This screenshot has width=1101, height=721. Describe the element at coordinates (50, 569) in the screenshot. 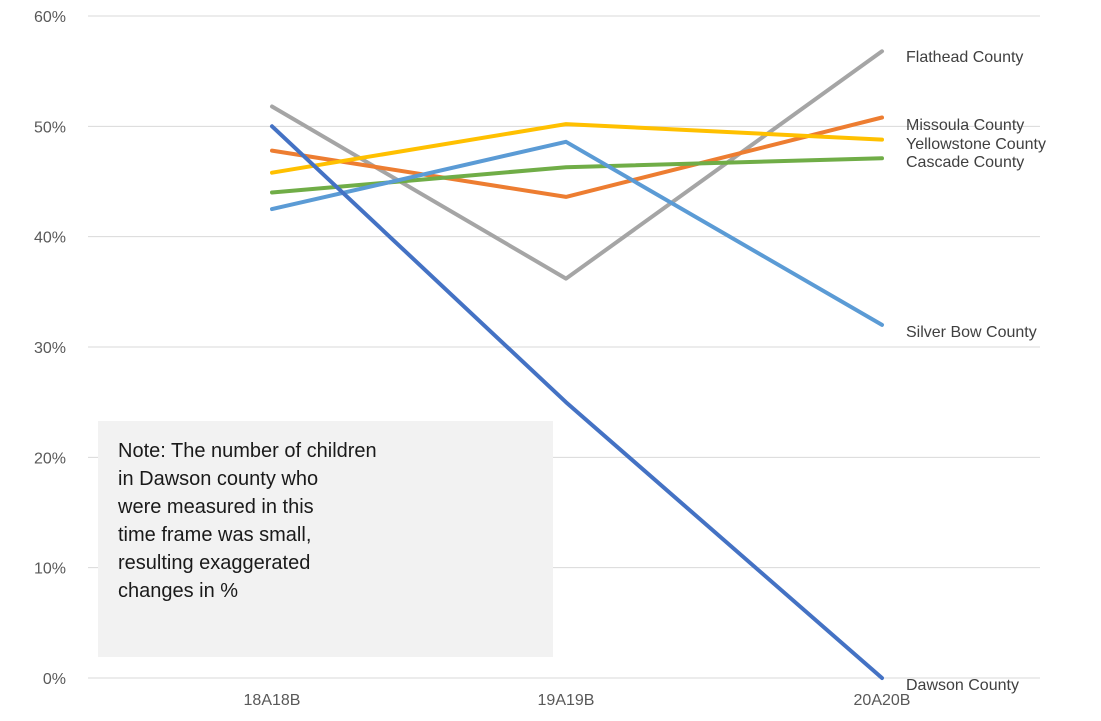

I see `y-tick-label: 10%` at that location.